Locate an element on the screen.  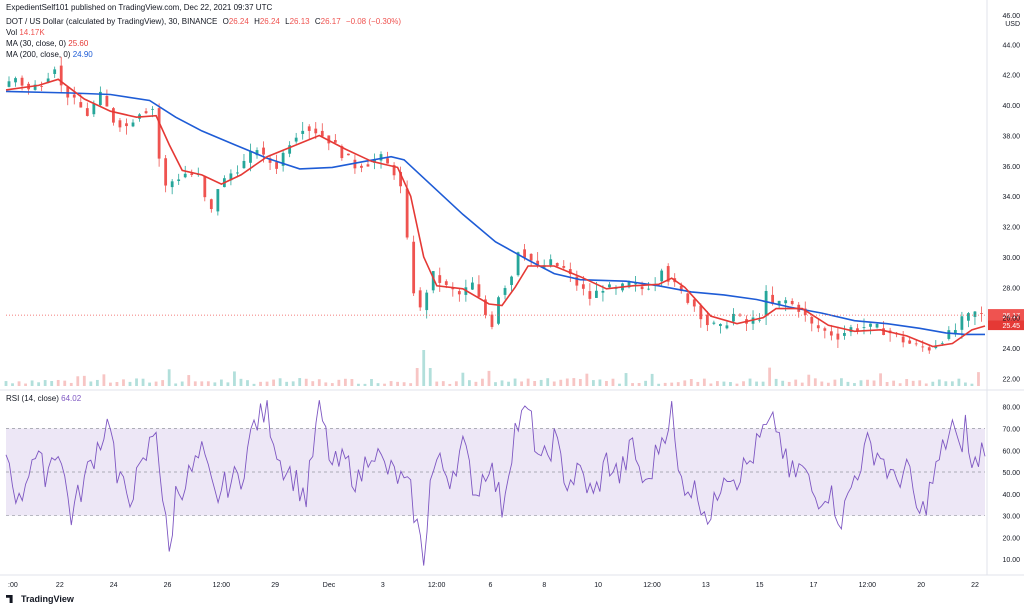
rsi-tick-label: 70.00 is located at coordinates (1011, 429).